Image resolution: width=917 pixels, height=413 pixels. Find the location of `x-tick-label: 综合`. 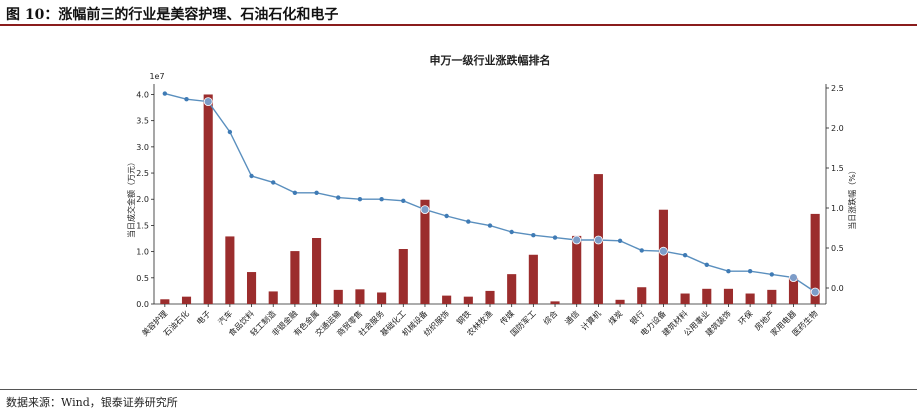

x-tick-label: 综合 is located at coordinates (550, 317).